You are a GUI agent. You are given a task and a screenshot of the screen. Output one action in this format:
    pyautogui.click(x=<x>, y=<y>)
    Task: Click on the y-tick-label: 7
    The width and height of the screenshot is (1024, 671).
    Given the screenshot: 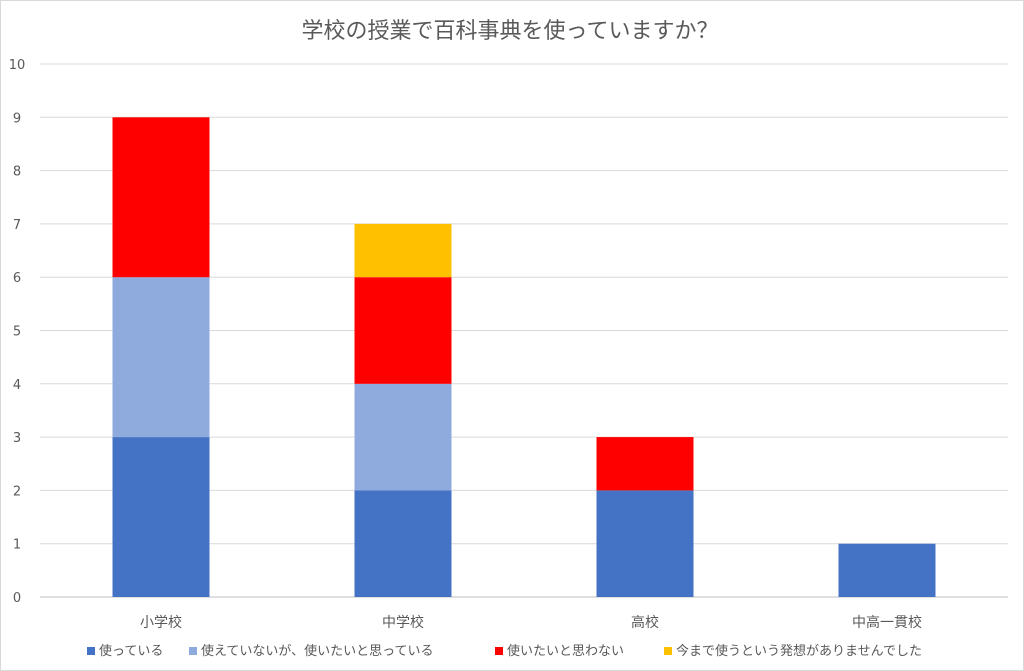 What is the action you would take?
    pyautogui.click(x=17, y=225)
    